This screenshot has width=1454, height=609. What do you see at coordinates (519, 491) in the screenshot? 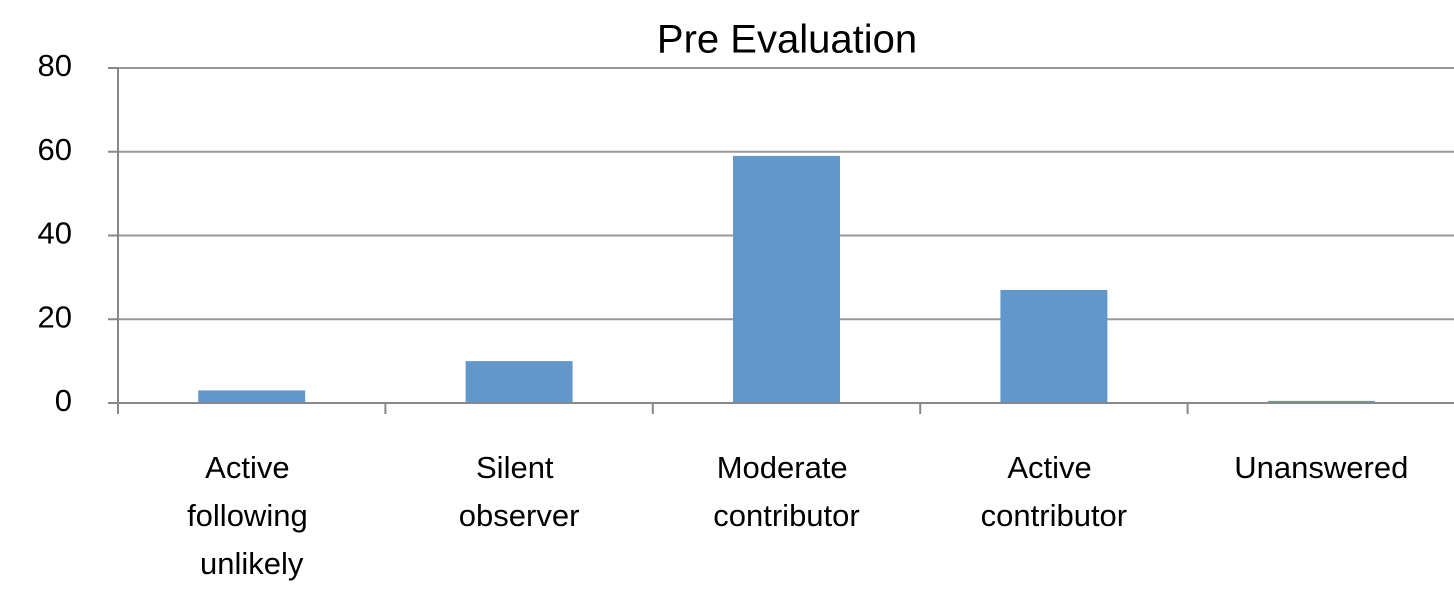
I see `x-tick-label: Silent observer` at bounding box center [519, 491].